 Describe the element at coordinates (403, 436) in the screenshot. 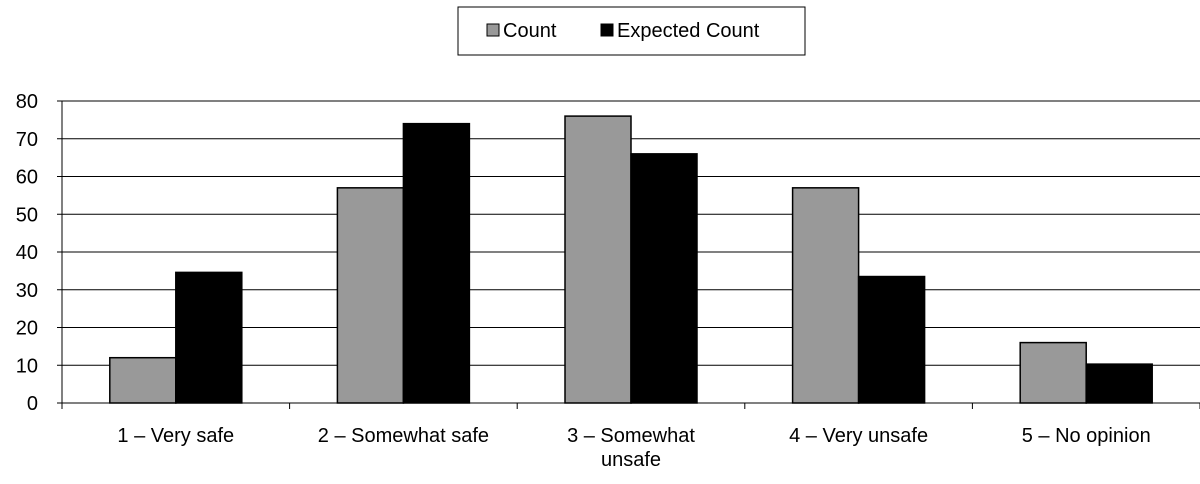

I see `x-tick-label: 2 – Somewhat safe` at that location.